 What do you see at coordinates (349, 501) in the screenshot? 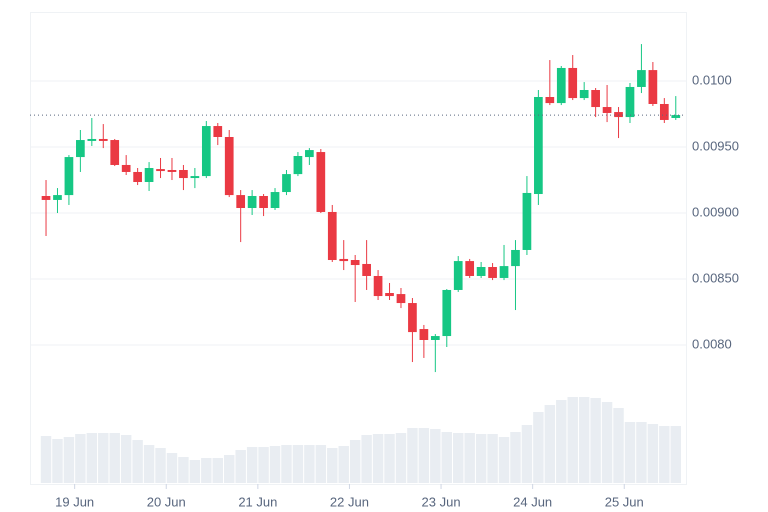
I see `x-tick-label: 22 Jun` at bounding box center [349, 501].